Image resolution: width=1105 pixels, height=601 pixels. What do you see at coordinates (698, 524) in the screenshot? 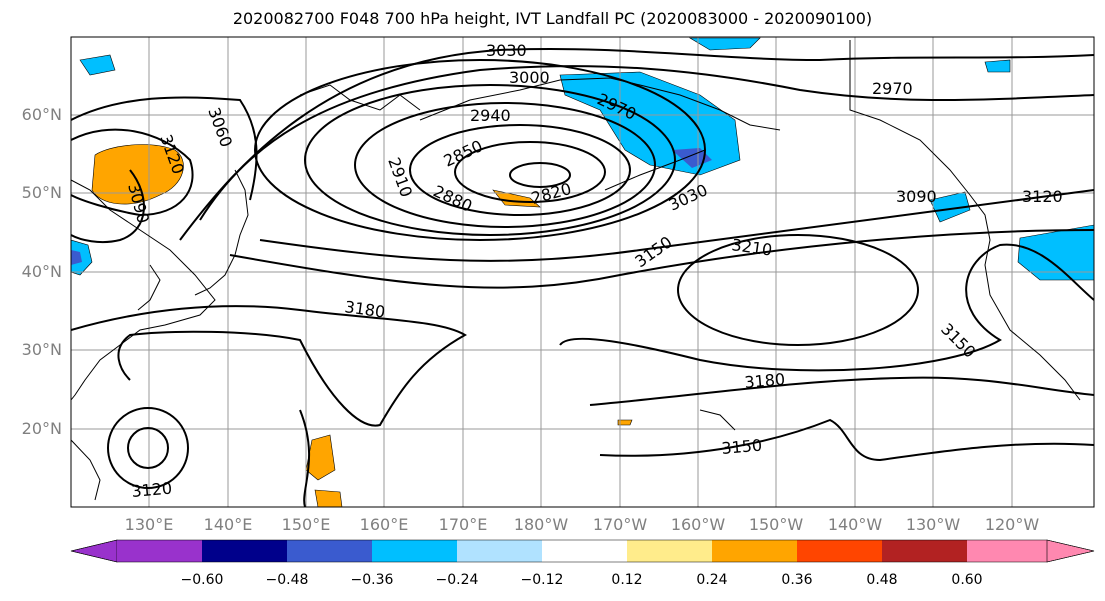
I see `lon-label: 160°W` at bounding box center [698, 524].